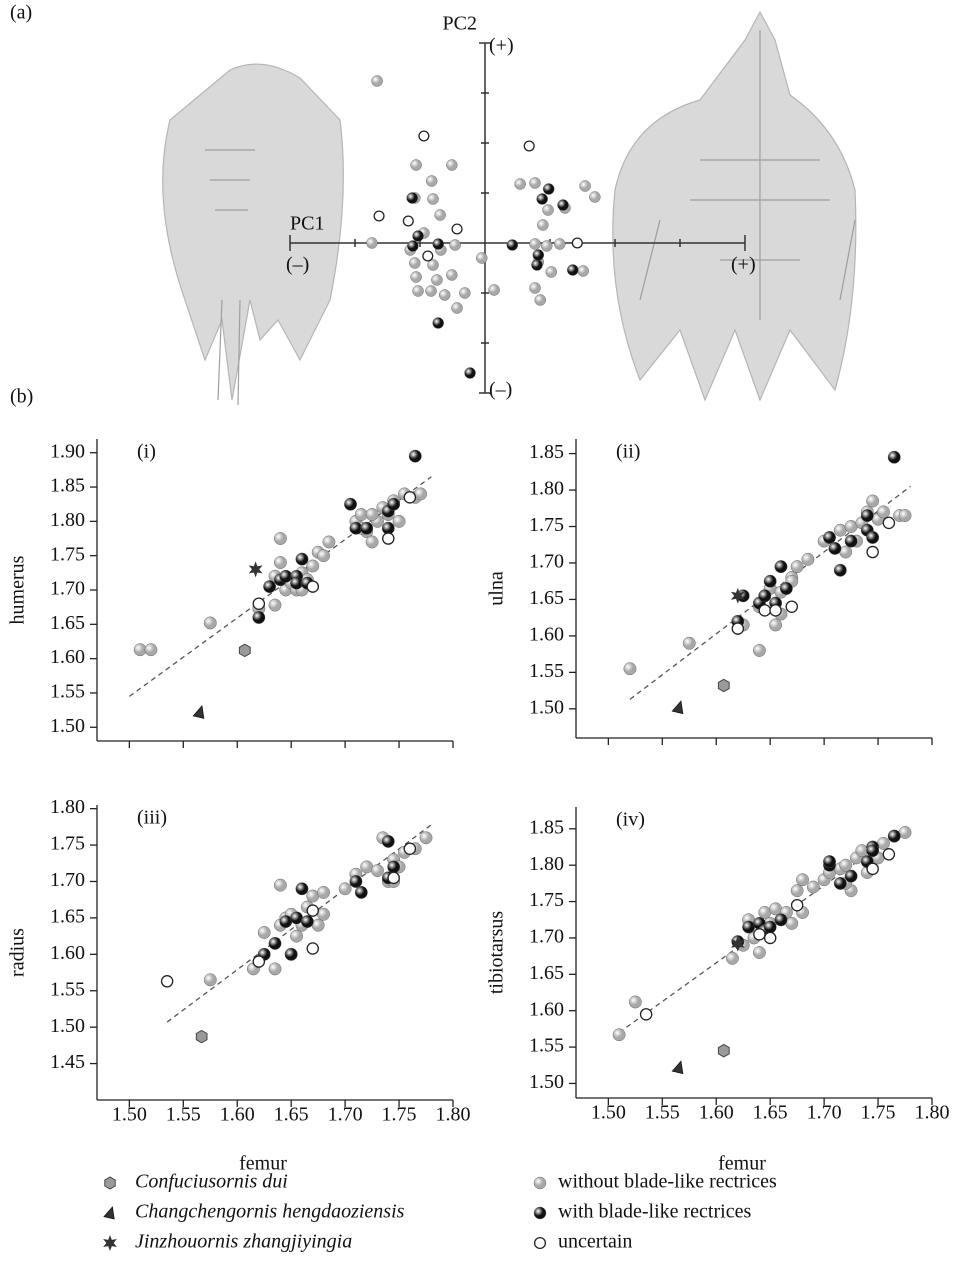 This screenshot has width=969, height=1285. What do you see at coordinates (628, 452) in the screenshot?
I see `panel-label: (ii)` at bounding box center [628, 452].